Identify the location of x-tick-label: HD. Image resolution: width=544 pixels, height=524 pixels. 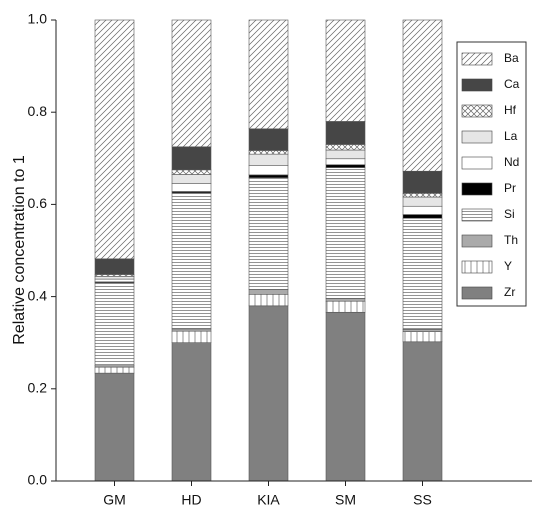
(191, 500).